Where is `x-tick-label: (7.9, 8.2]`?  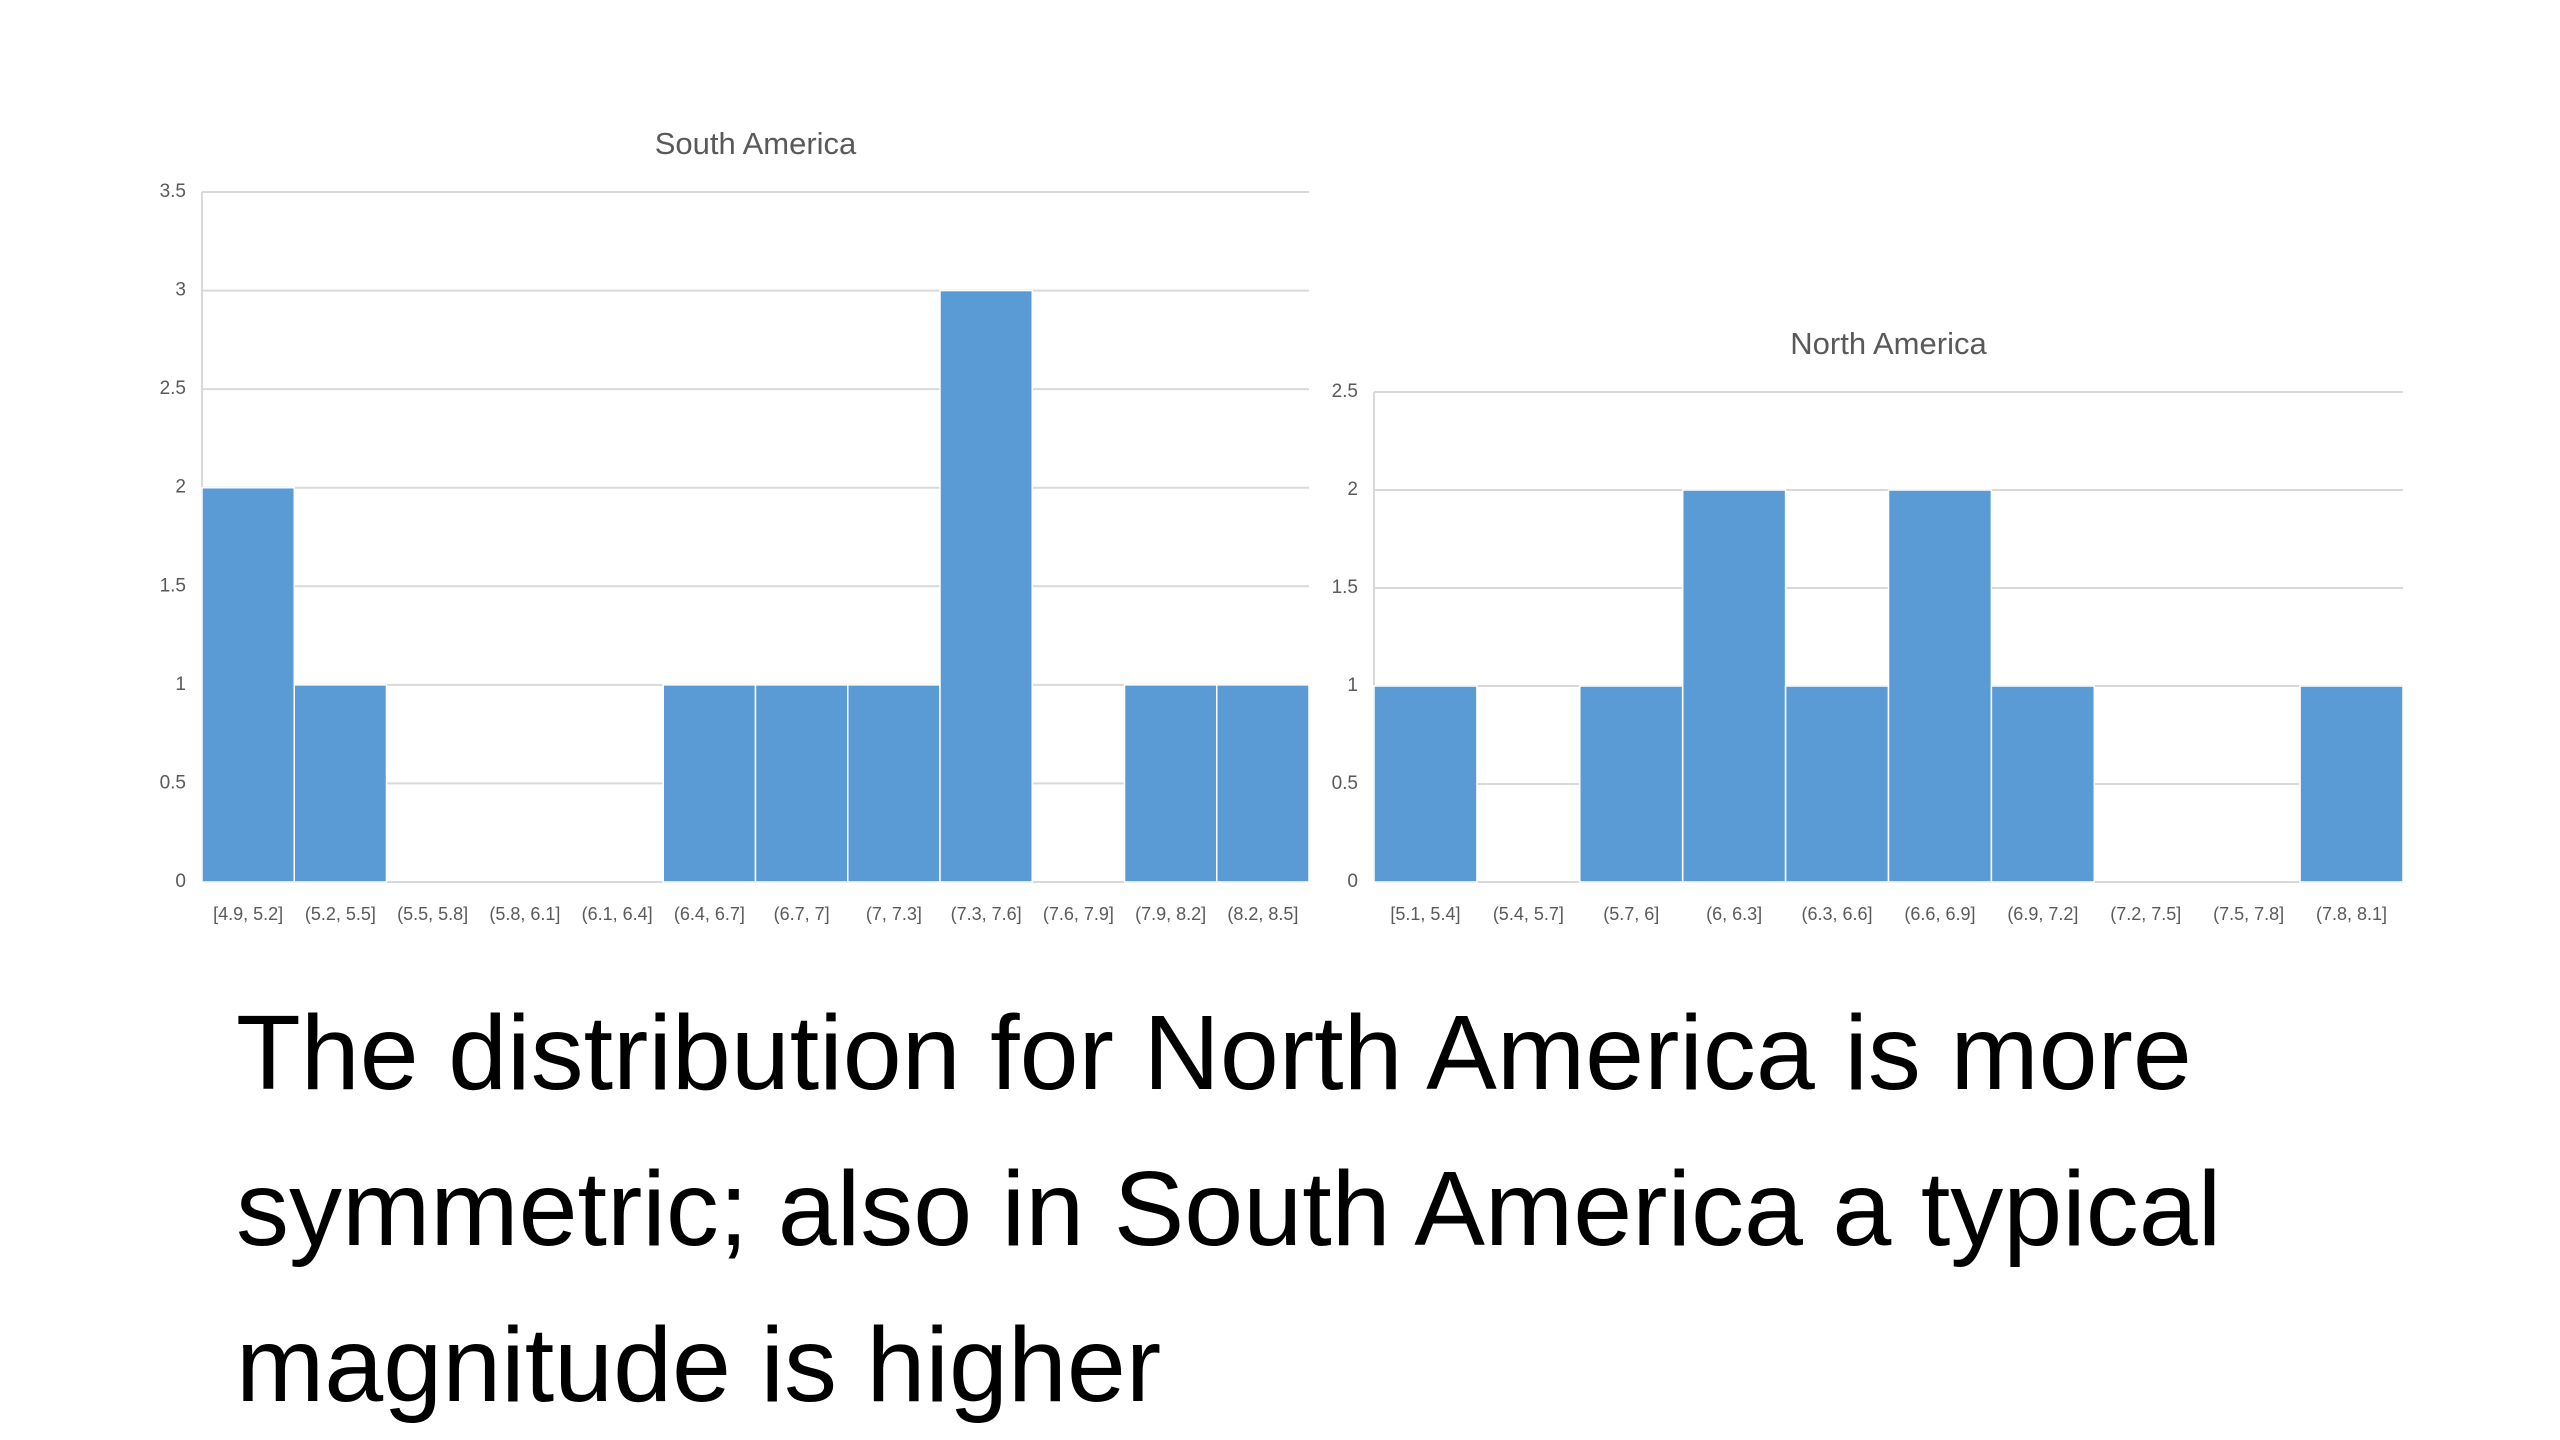 x-tick-label: (7.9, 8.2] is located at coordinates (1170, 914).